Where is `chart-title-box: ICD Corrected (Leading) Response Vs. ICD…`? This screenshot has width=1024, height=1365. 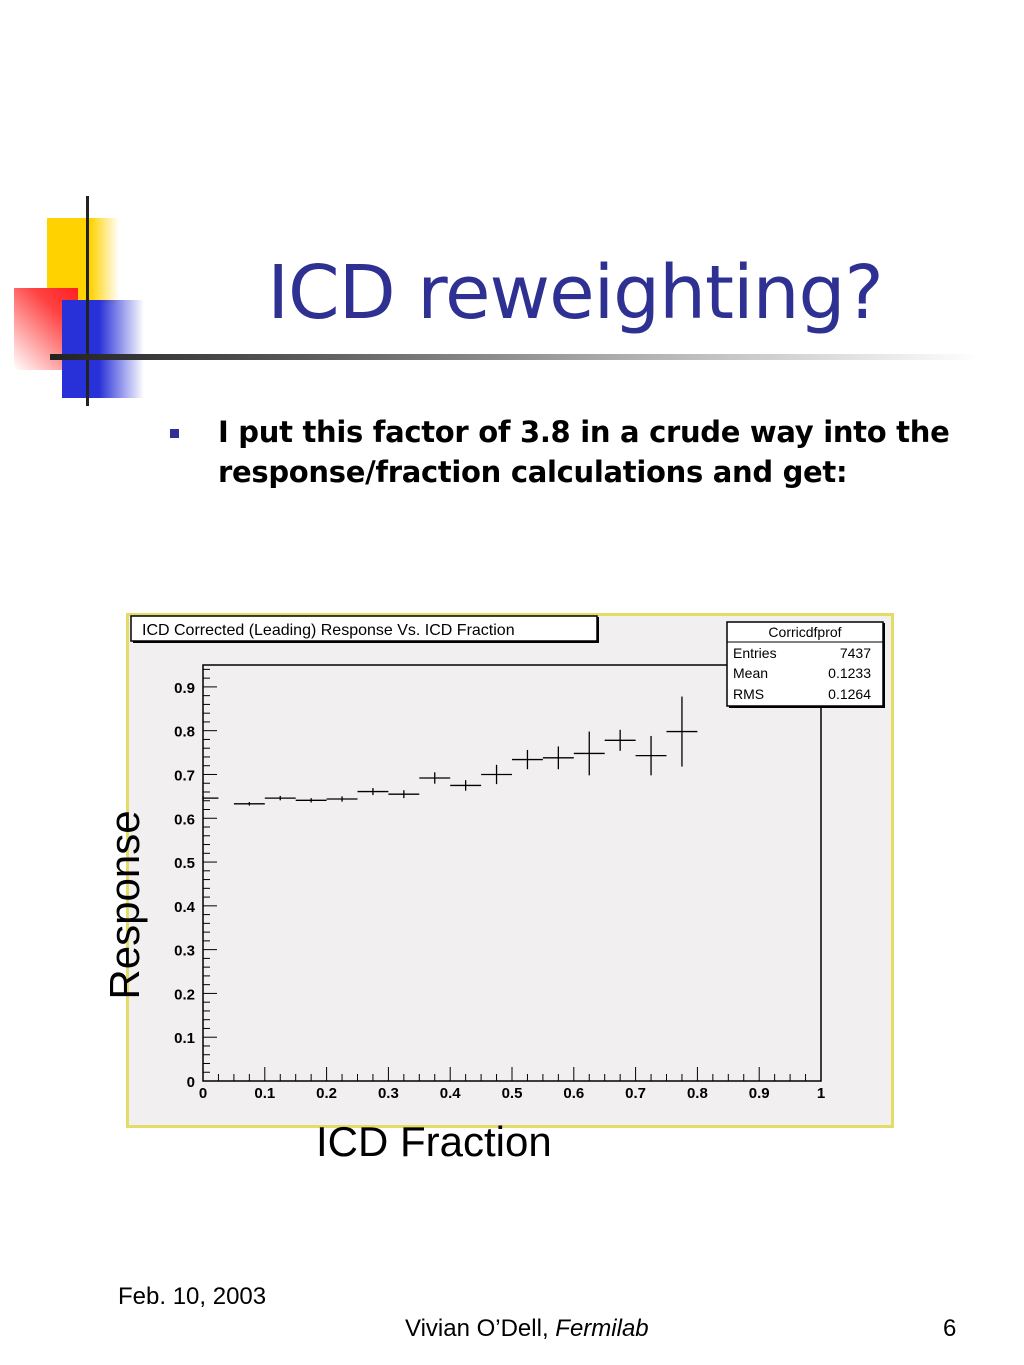
chart-title-box: ICD Corrected (Leading) Response Vs. ICD… is located at coordinates (364, 629).